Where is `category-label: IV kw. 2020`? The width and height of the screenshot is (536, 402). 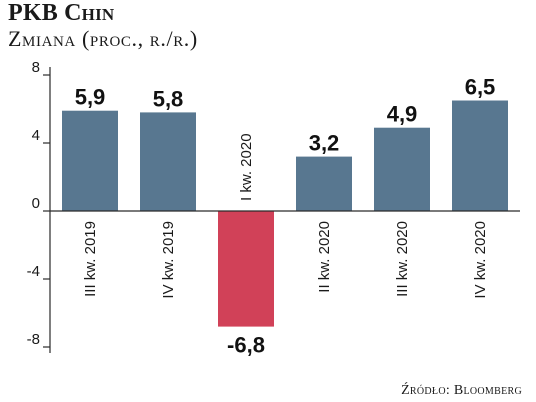
category-label: IV kw. 2020 is located at coordinates (480, 260).